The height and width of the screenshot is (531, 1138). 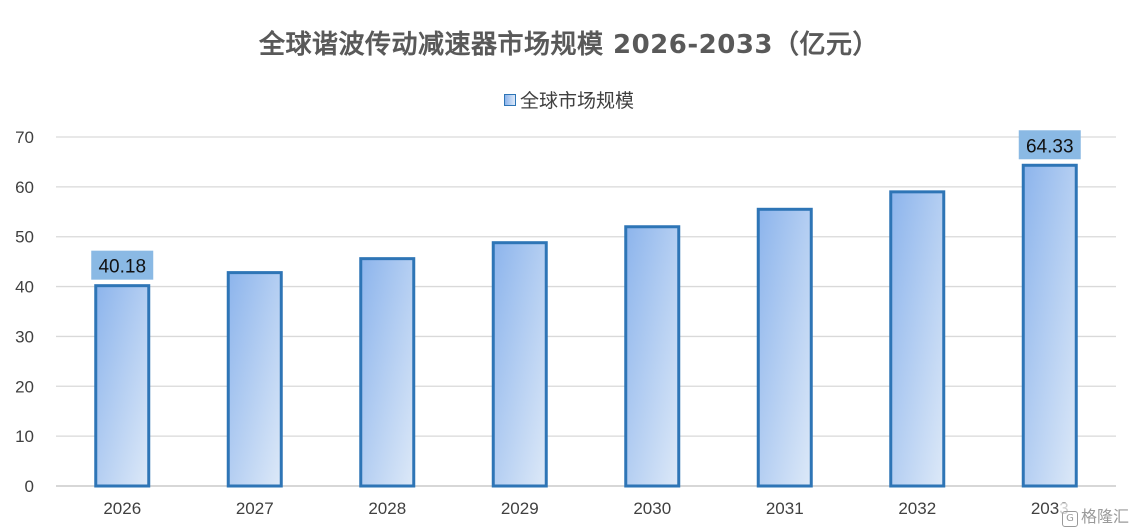 What do you see at coordinates (24, 137) in the screenshot?
I see `y-tick-label: 70` at bounding box center [24, 137].